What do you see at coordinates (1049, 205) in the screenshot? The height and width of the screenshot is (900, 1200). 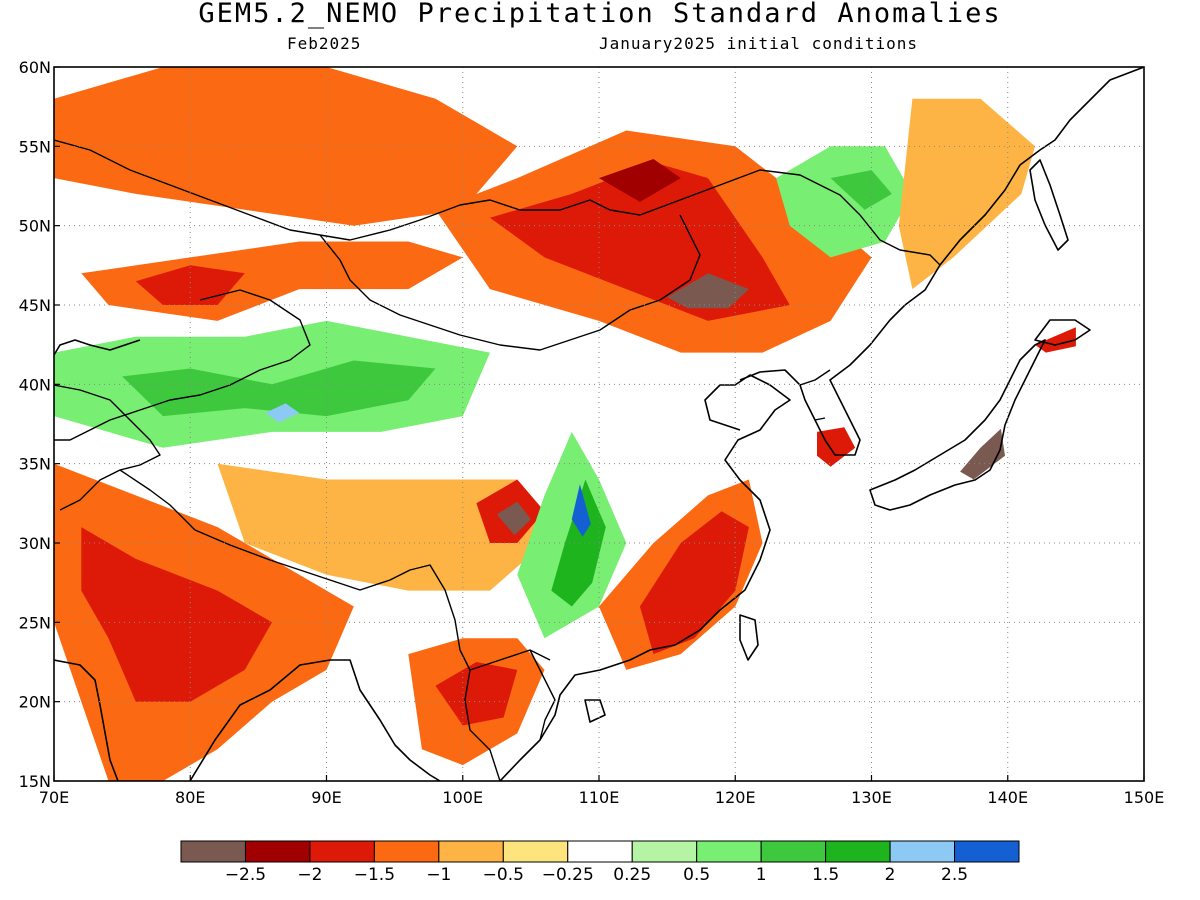 I see `coastline-sakhalin` at bounding box center [1049, 205].